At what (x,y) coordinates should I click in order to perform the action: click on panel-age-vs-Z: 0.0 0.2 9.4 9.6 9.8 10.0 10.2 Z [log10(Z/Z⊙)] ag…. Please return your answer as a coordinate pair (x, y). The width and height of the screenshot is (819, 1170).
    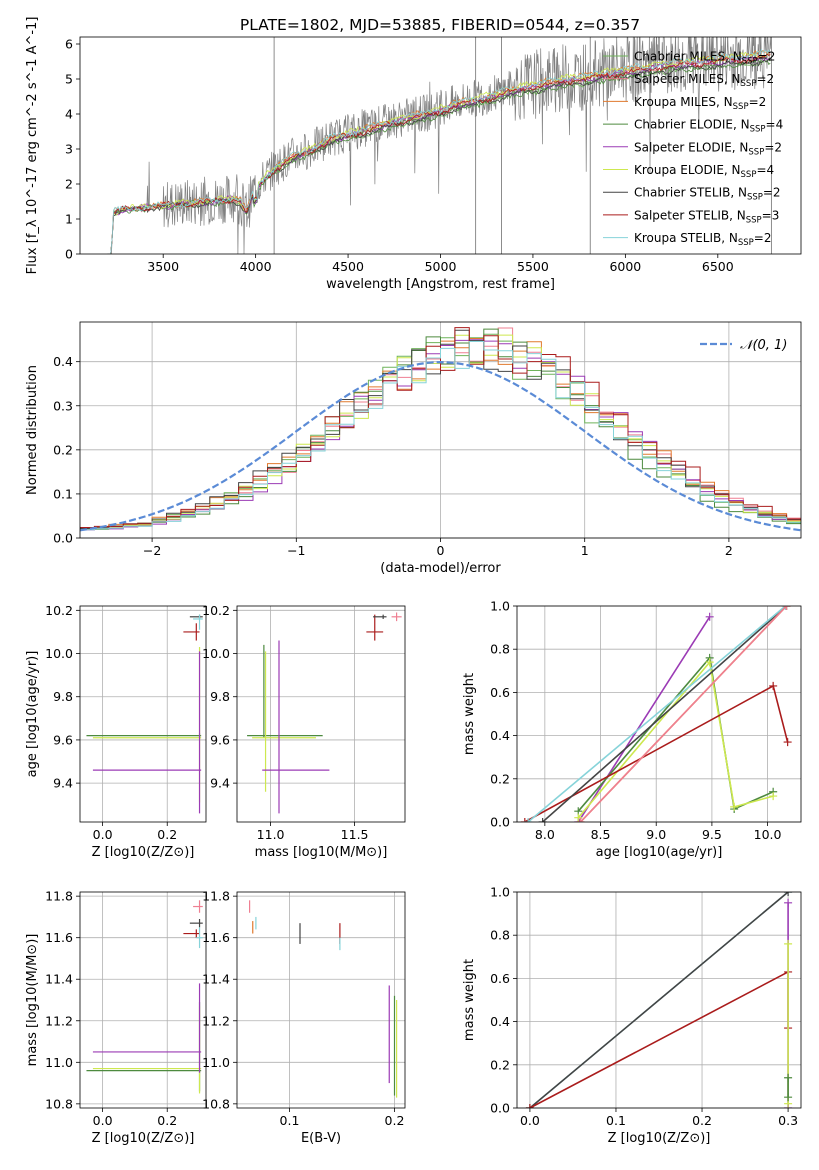
    Looking at the image, I should click on (116, 731).